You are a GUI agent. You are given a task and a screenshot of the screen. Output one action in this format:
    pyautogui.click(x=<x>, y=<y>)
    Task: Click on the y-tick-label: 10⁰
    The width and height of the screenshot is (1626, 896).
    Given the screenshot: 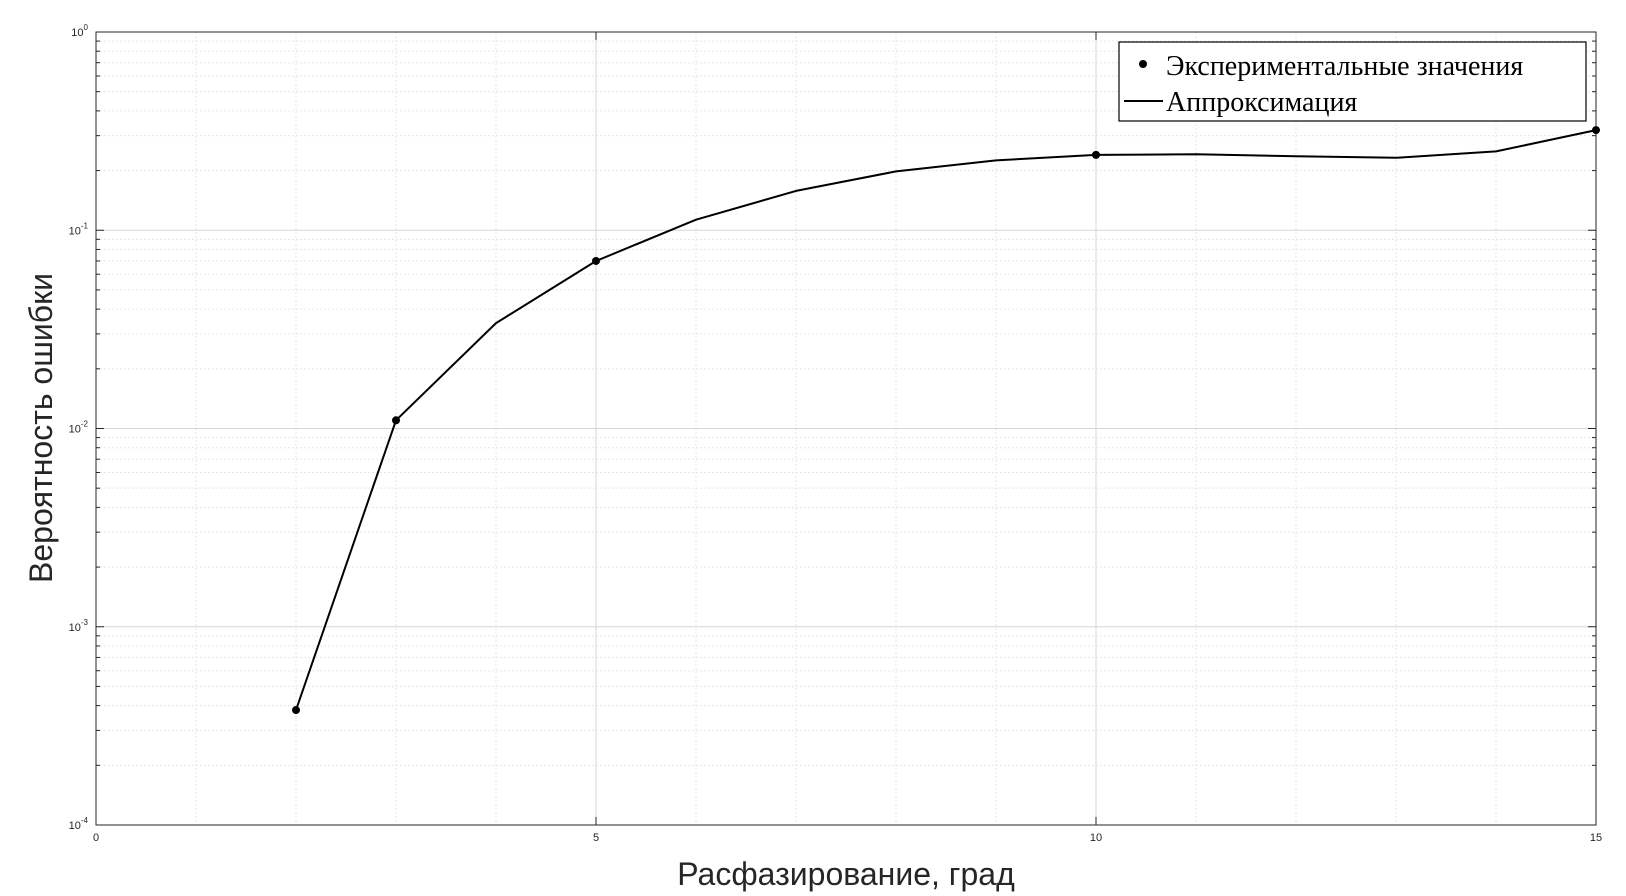 What is the action you would take?
    pyautogui.click(x=79, y=31)
    